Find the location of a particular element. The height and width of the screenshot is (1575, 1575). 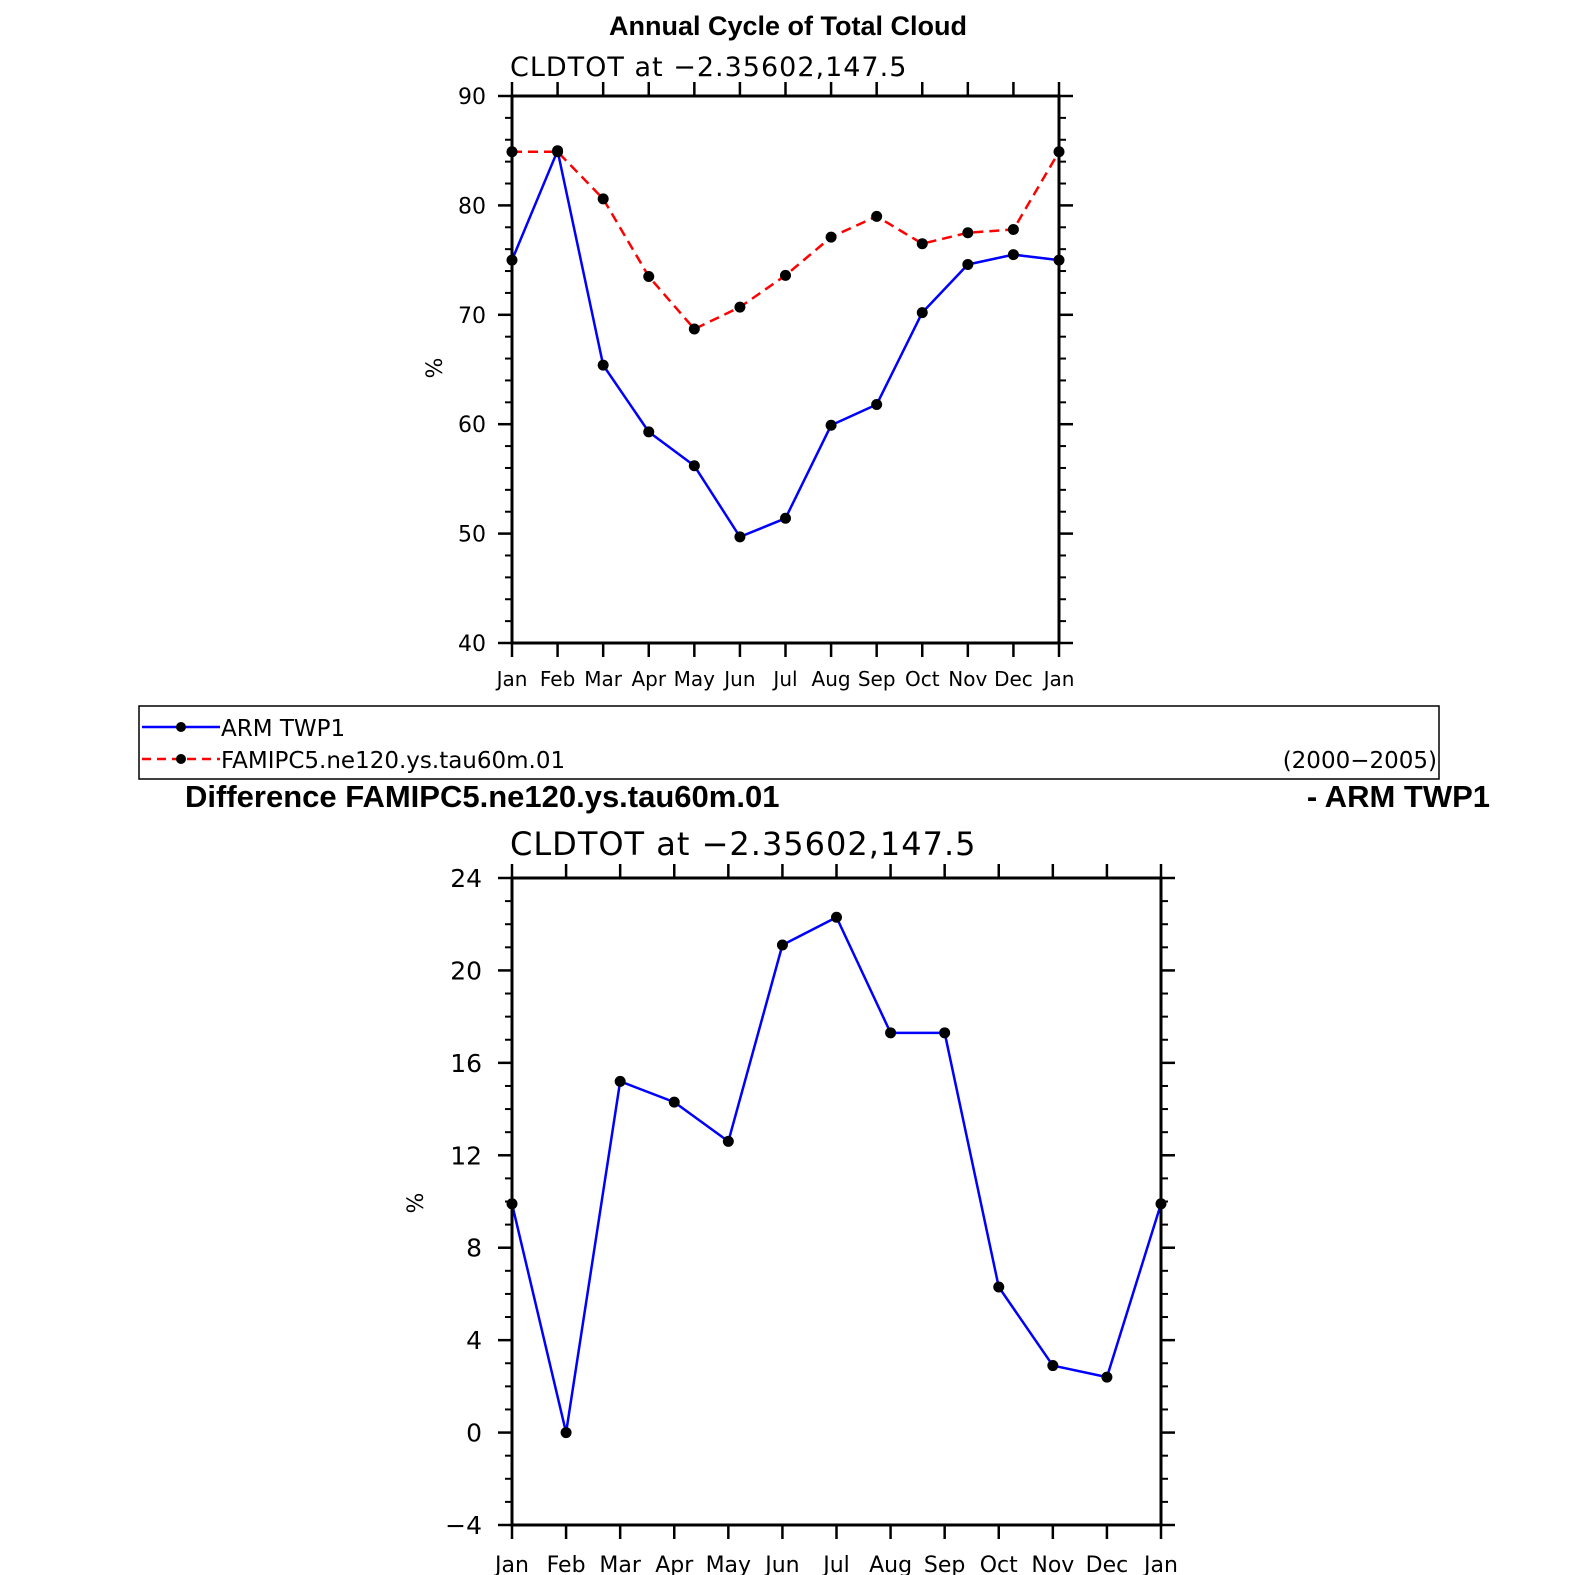

chart2-x-tick-labels: Jan Feb Mar Apr May Jun Jul Aug Sep Oct Nov Dec Jan is located at coordinates (835, 1564).